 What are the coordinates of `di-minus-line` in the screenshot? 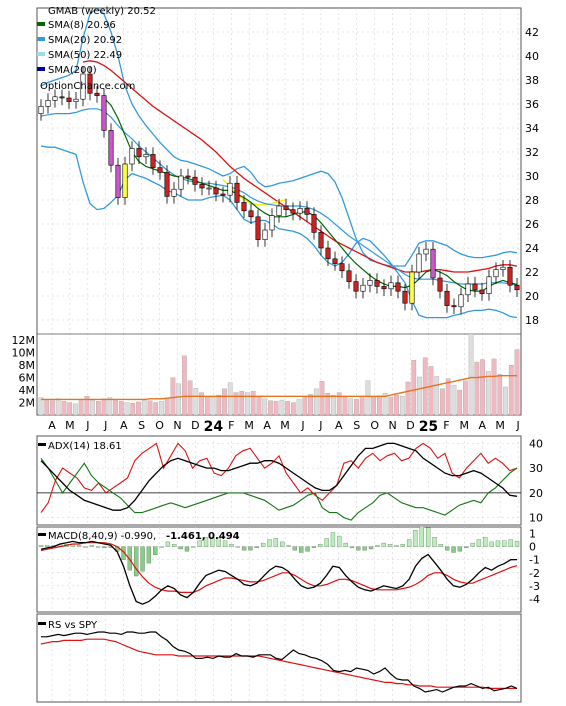 It's located at (279, 489).